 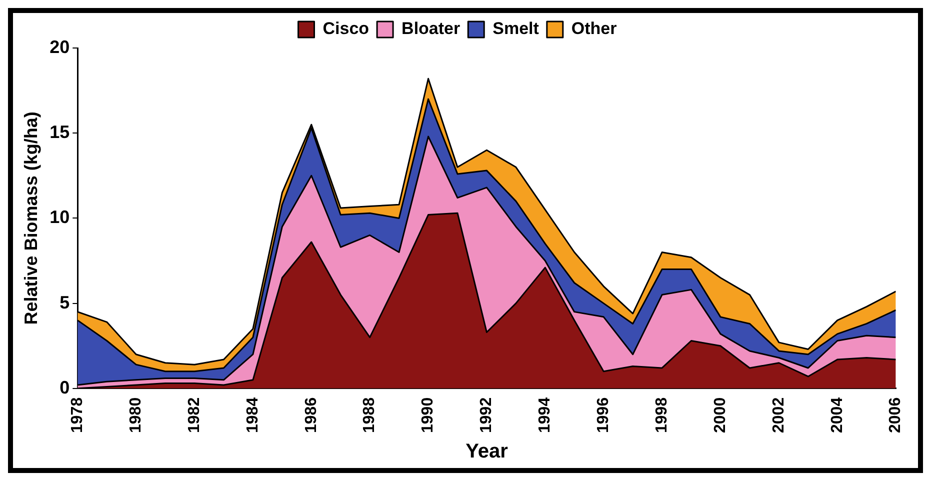 What do you see at coordinates (346, 28) in the screenshot?
I see `legend-label: Cisco` at bounding box center [346, 28].